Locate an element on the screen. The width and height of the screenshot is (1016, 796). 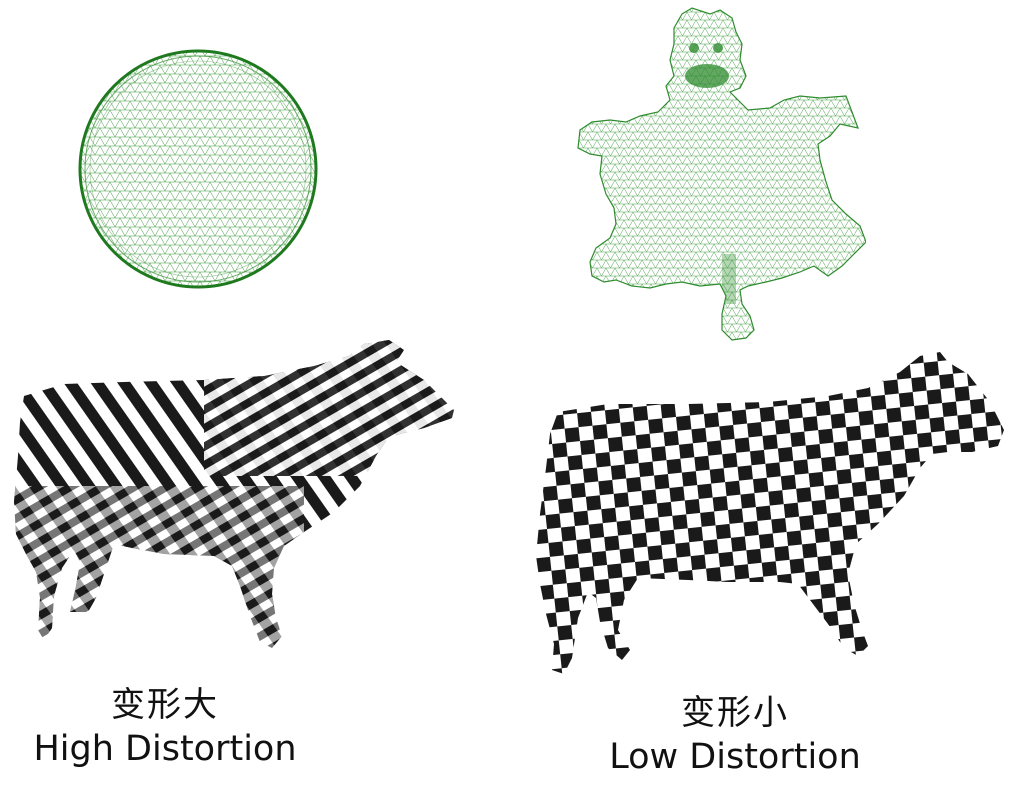
caption-en-high: High Distortion is located at coordinates (165, 749).